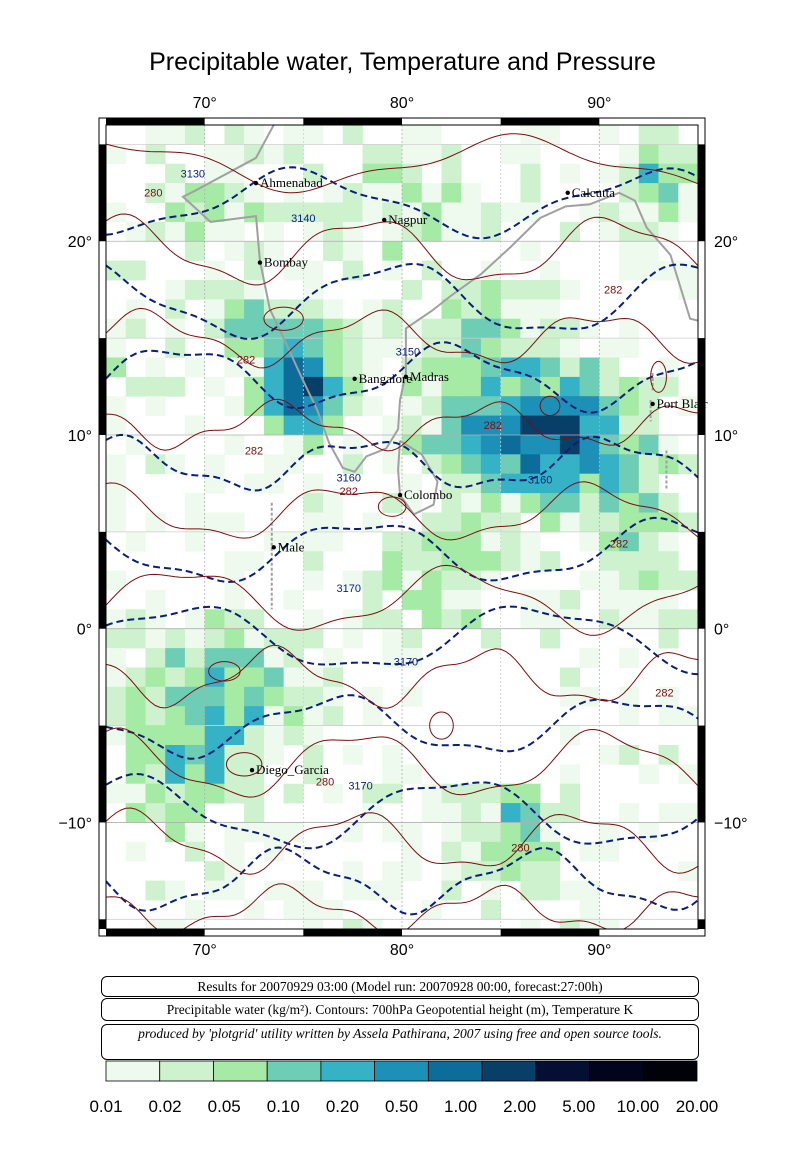 The height and width of the screenshot is (1164, 805). I want to click on contour-label: 3150, so click(408, 353).